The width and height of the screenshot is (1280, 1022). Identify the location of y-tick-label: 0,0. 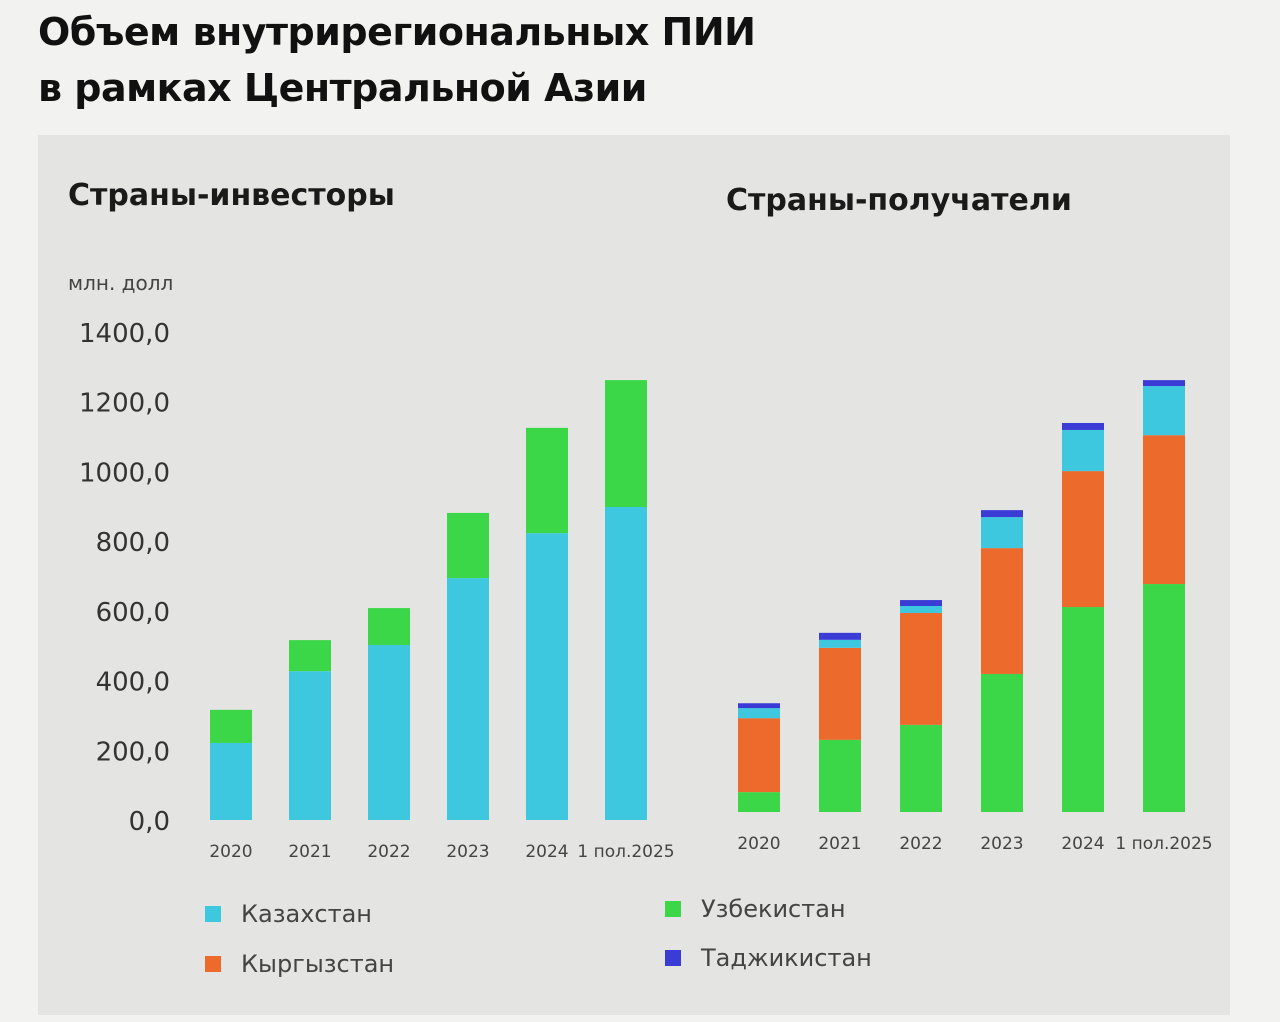
(149, 822).